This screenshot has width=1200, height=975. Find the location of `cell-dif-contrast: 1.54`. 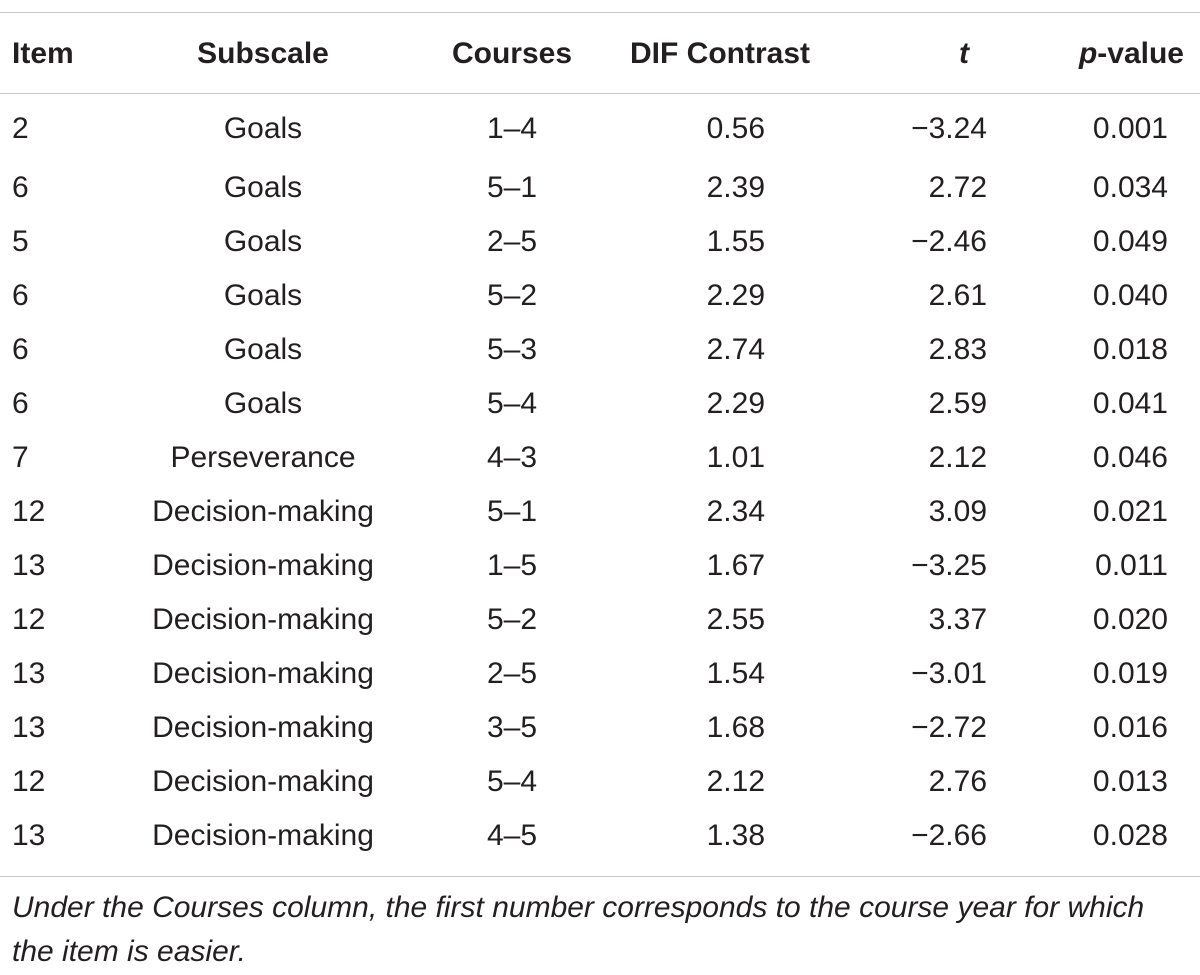

cell-dif-contrast: 1.54 is located at coordinates (735, 673).